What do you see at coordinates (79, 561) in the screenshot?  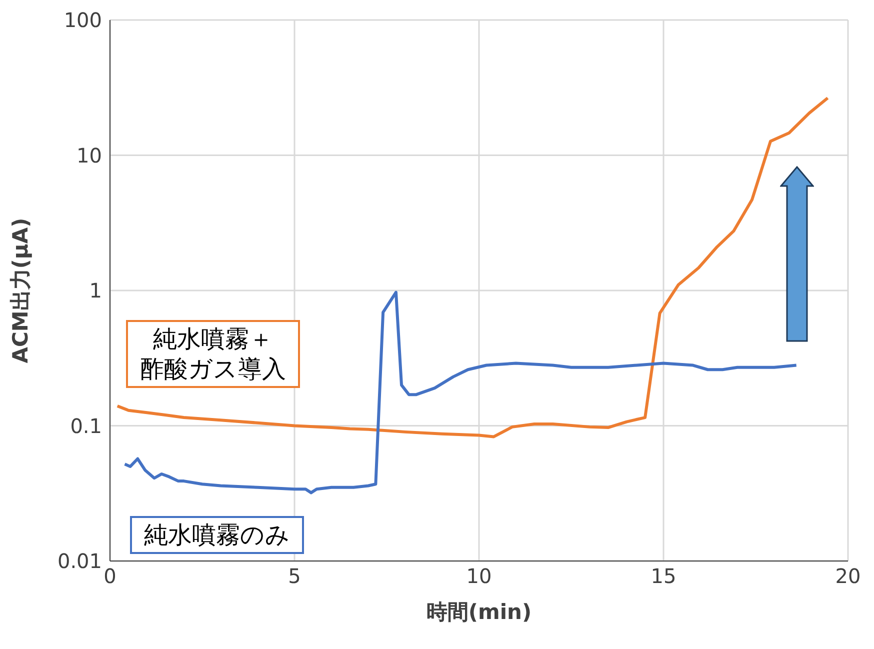 I see `y-tick-label: 0.01` at bounding box center [79, 561].